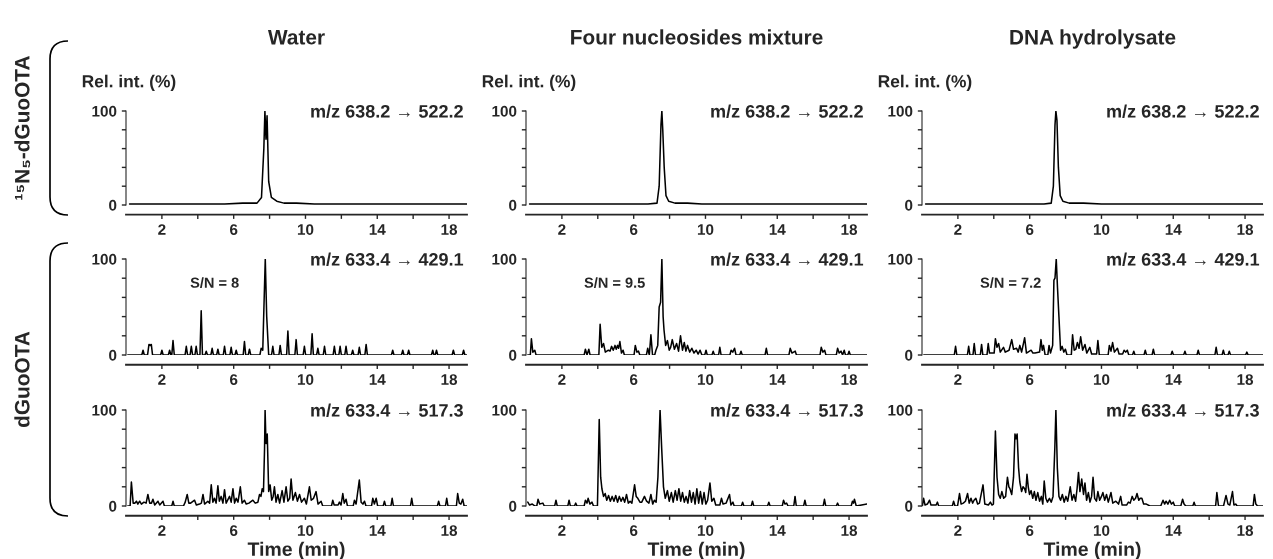 This screenshot has width=1273, height=559. Describe the element at coordinates (697, 37) in the screenshot. I see `chart-title: Four nucleosides mixture` at that location.